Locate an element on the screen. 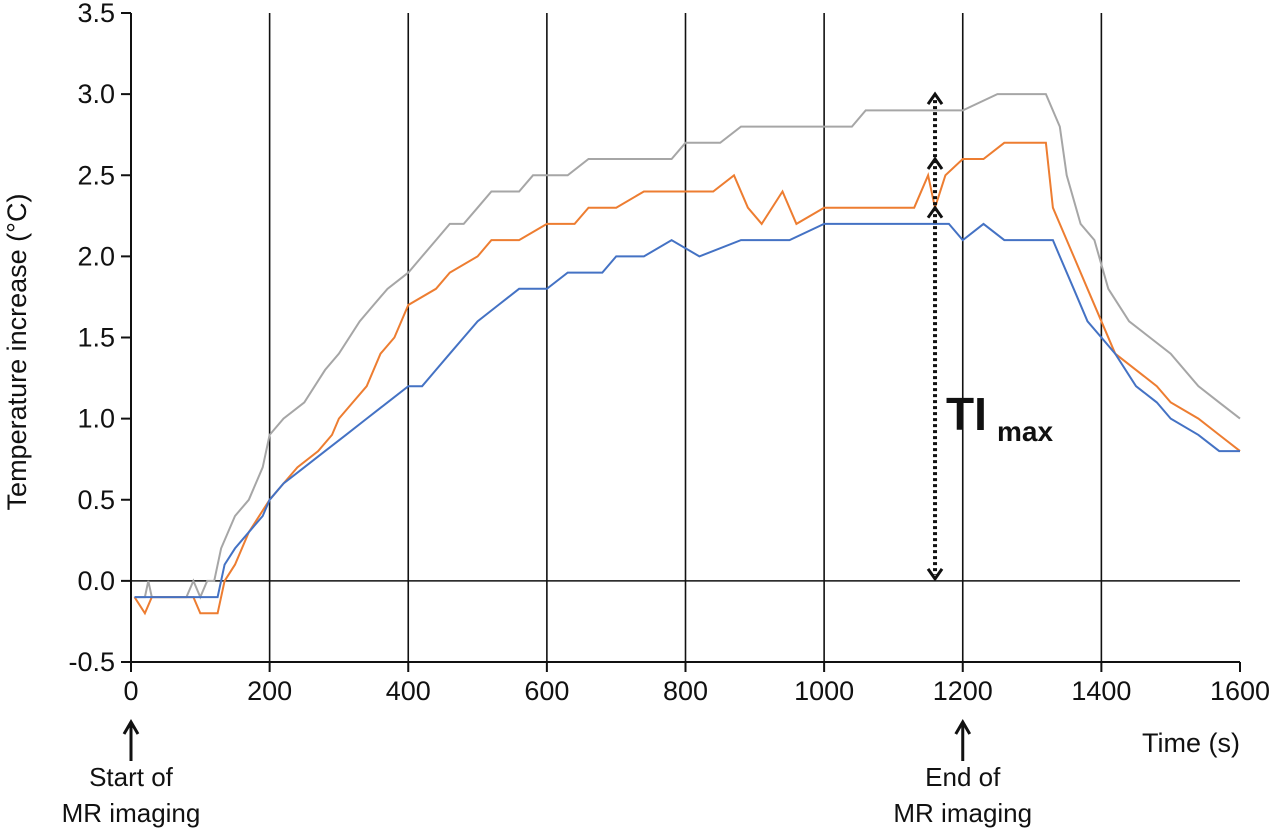  x-tick-label: 200 is located at coordinates (269, 691).